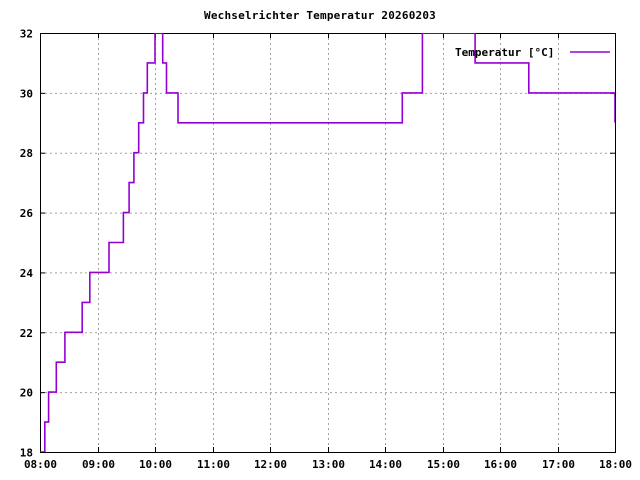  I want to click on x-axis-tick-label: 16:00, so click(500, 464).